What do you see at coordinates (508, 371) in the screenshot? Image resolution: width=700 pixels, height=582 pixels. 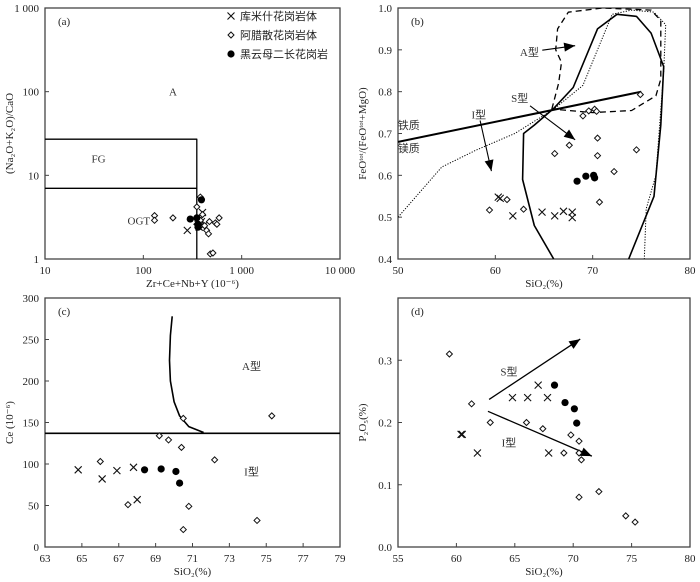 I see `region-label: S型` at bounding box center [508, 371].